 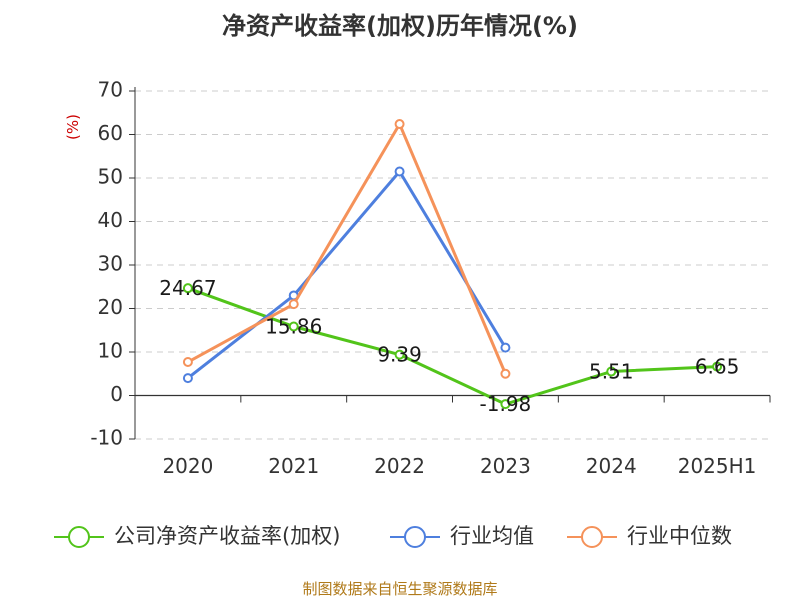 What do you see at coordinates (110, 220) in the screenshot?
I see `y-tick-label: 40` at bounding box center [110, 220].